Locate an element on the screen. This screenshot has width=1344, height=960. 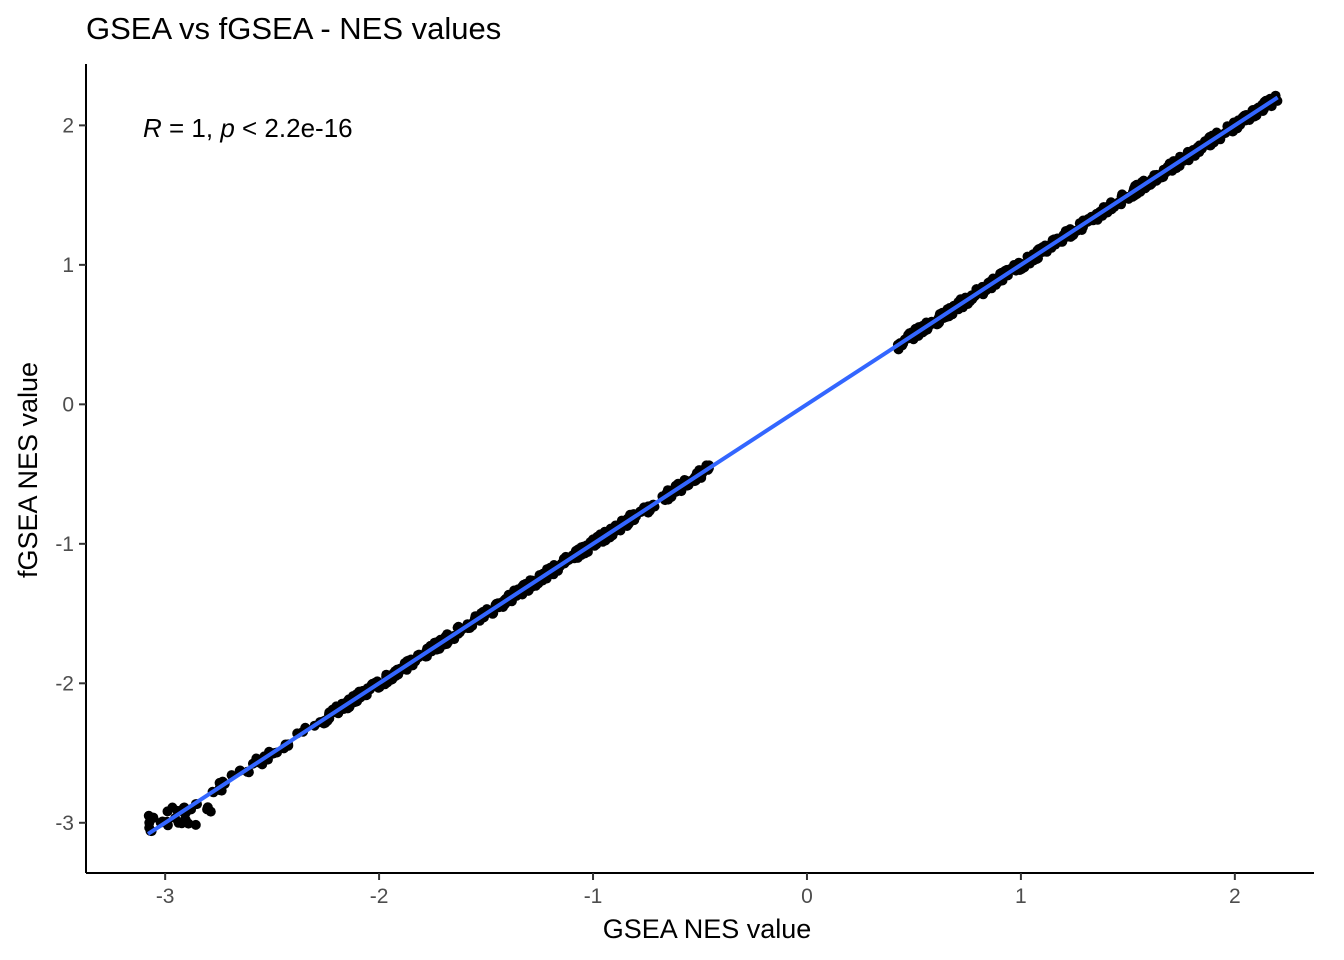
y-axis-ticks: -3 -2 -1 0 1 2 is located at coordinates (70, 474).